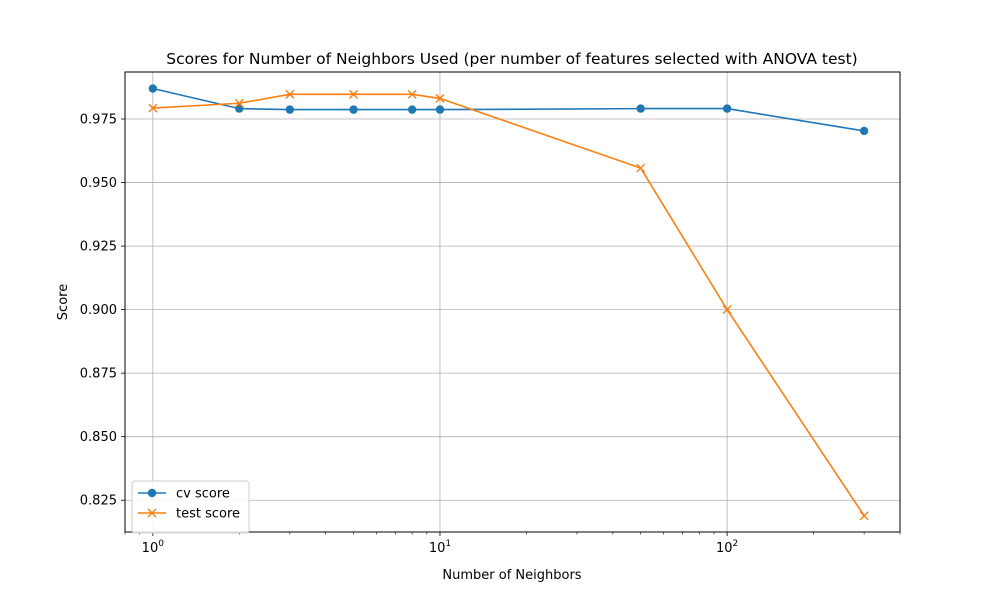 Image resolution: width=1000 pixels, height=600 pixels. I want to click on x-tick-label: 10⁰, so click(153, 547).